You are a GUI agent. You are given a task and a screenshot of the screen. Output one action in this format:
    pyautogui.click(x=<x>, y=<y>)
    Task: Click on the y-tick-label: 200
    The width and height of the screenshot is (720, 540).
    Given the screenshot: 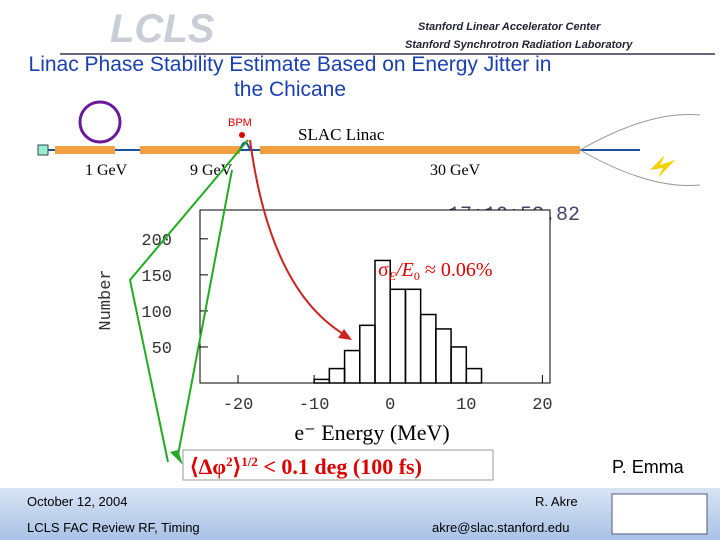 What is the action you would take?
    pyautogui.click(x=156, y=241)
    